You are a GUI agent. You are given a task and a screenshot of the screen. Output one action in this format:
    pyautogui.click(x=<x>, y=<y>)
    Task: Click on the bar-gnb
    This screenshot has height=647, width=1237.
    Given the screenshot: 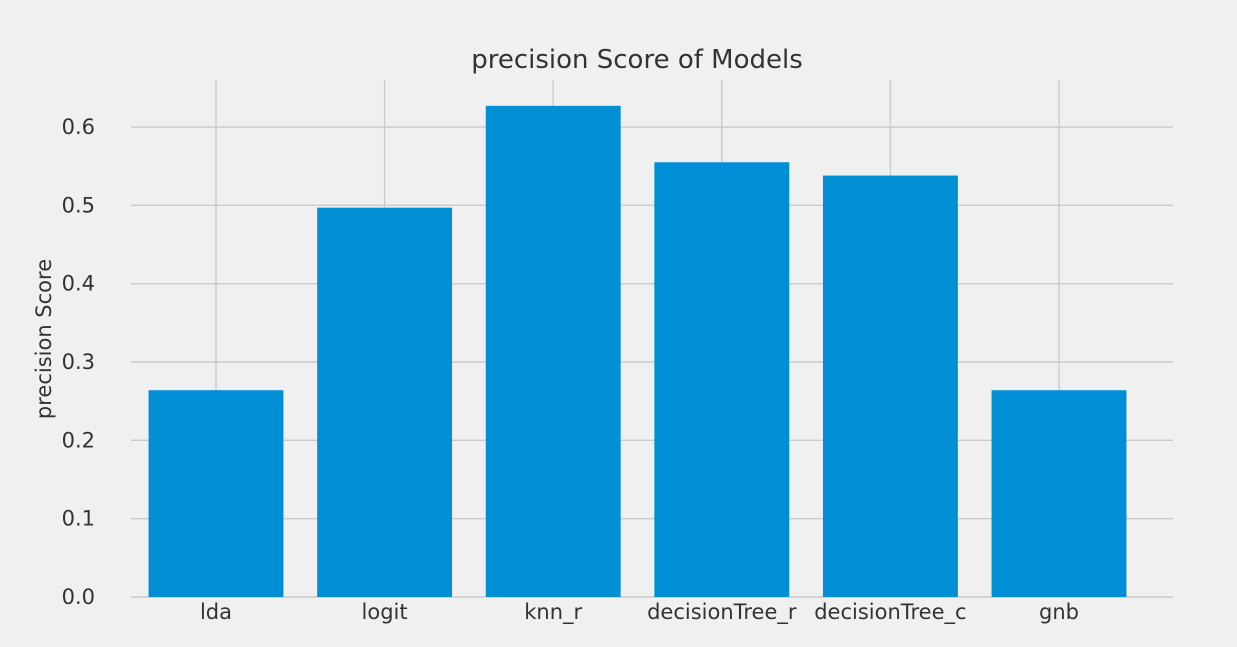 What is the action you would take?
    pyautogui.click(x=1059, y=493)
    